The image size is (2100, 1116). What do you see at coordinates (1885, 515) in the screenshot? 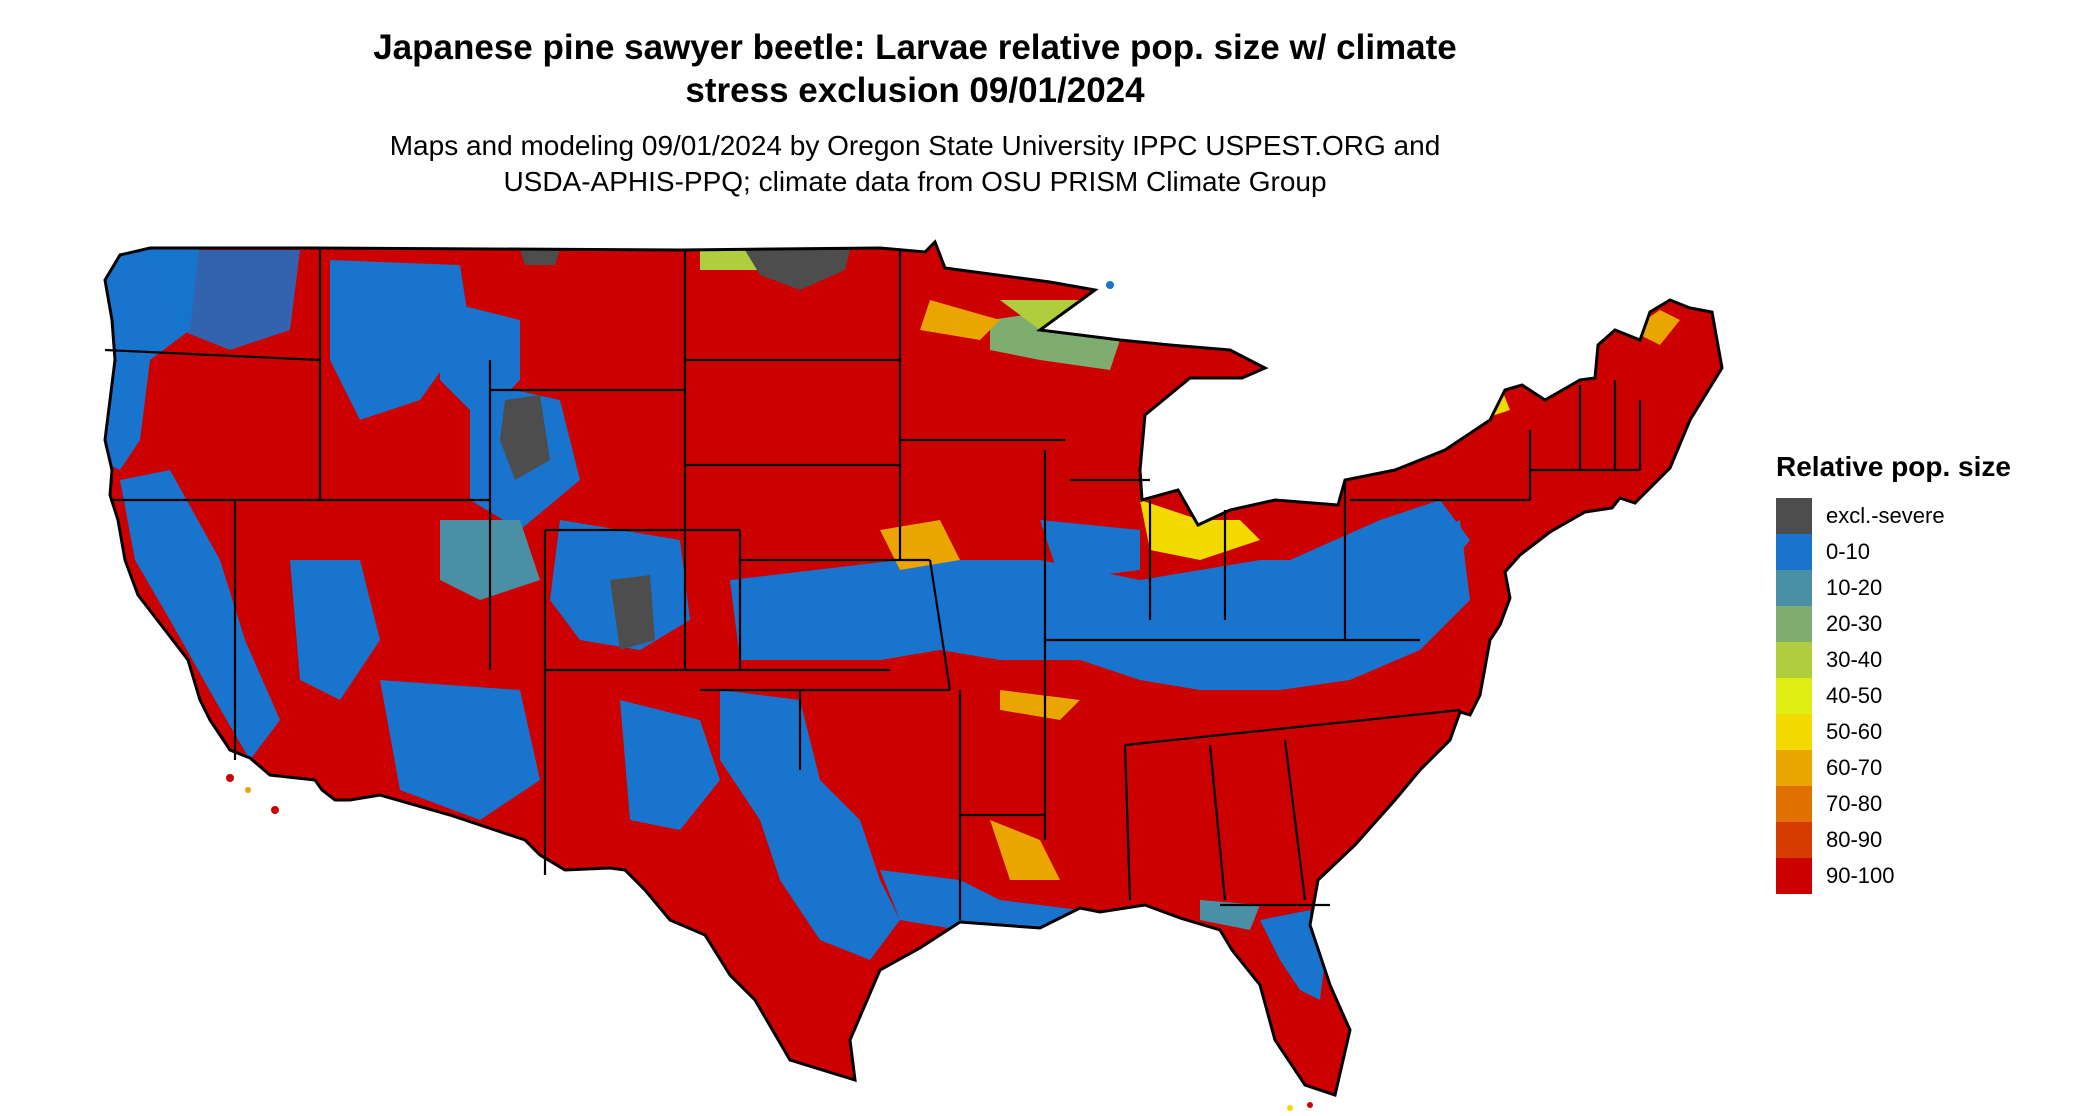
I see `legend-label: excl.-severe` at bounding box center [1885, 515].